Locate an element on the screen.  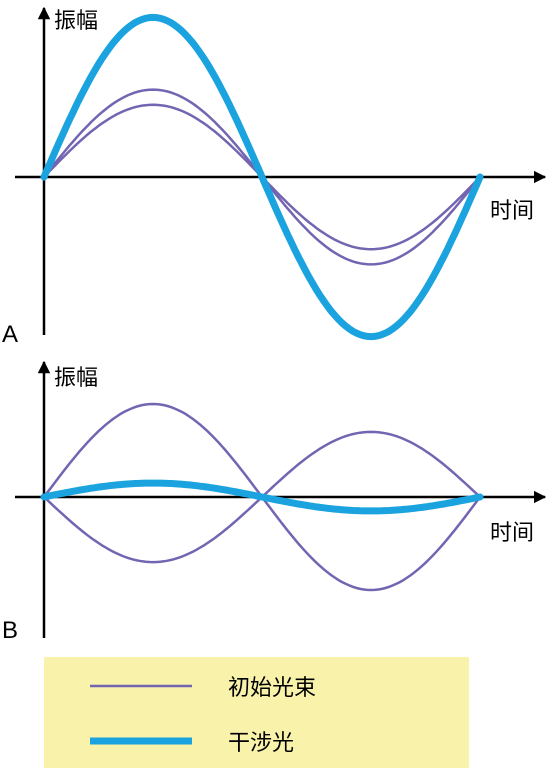
legend-background is located at coordinates (256, 712).